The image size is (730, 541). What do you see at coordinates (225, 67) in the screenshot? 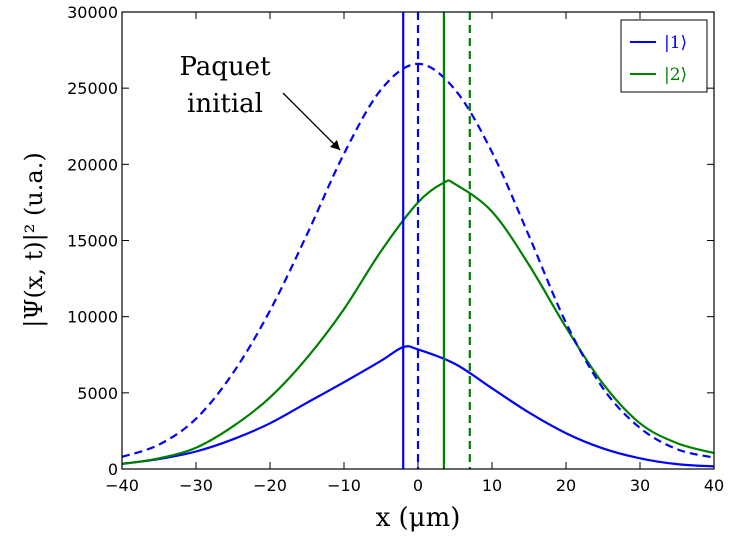
I see `annotation-line-1: Paquet` at bounding box center [225, 67].